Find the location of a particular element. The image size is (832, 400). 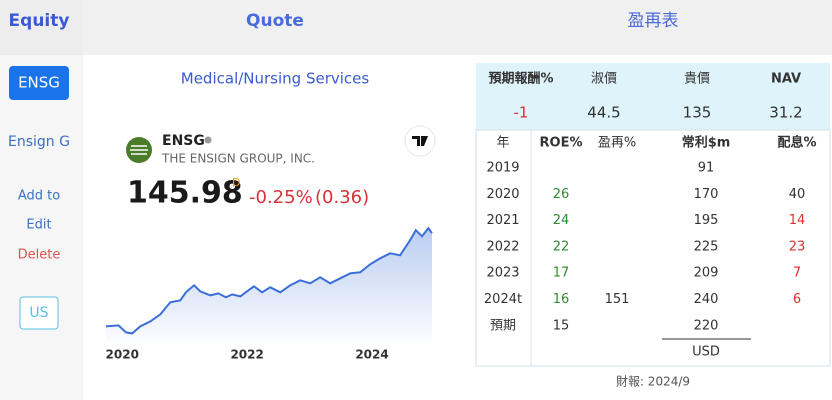

table-cell: 225 is located at coordinates (706, 246).